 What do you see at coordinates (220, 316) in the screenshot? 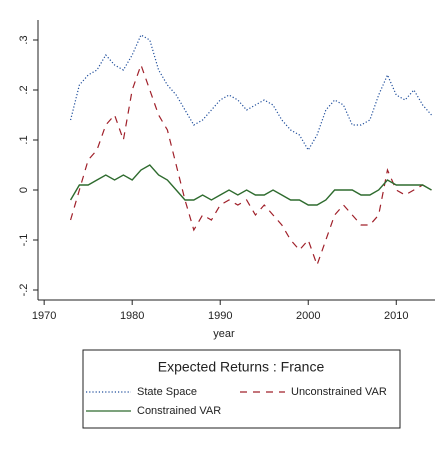
I see `x-tick-label: 1990` at bounding box center [220, 316].